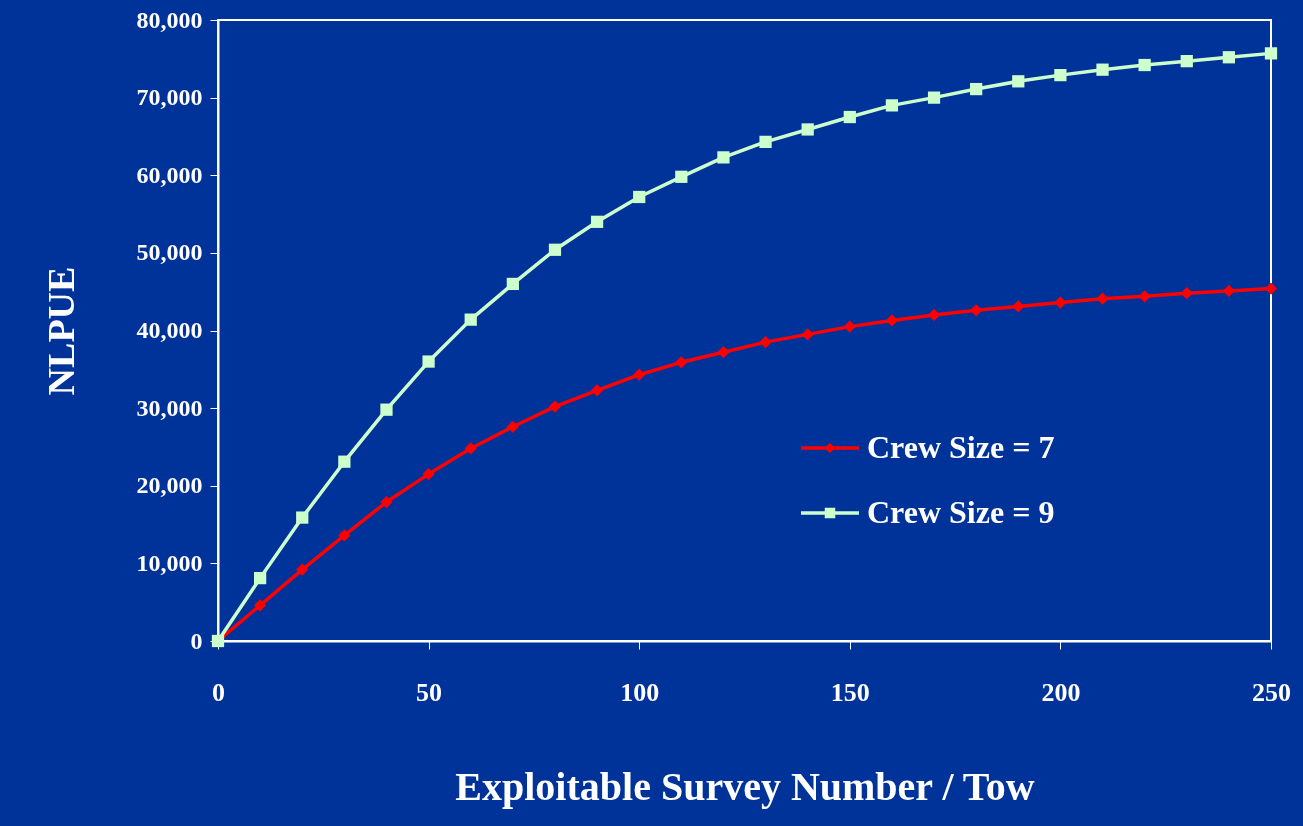 This screenshot has width=1303, height=826. Describe the element at coordinates (169, 562) in the screenshot. I see `y-tick-label: 10,000` at that location.